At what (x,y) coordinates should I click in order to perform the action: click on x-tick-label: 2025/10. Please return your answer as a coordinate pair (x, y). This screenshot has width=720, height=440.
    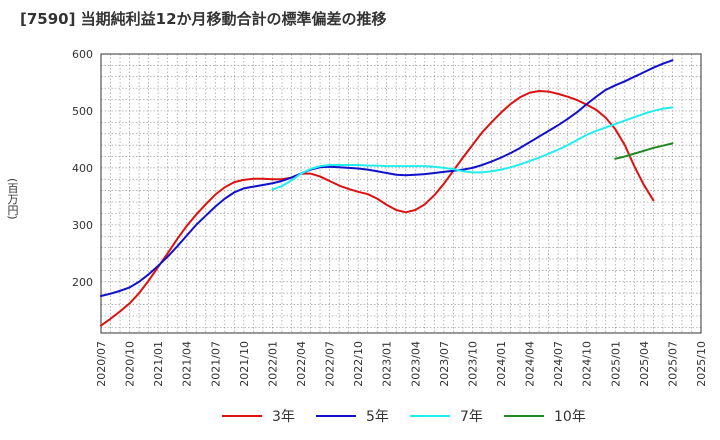
    Looking at the image, I should click on (701, 364).